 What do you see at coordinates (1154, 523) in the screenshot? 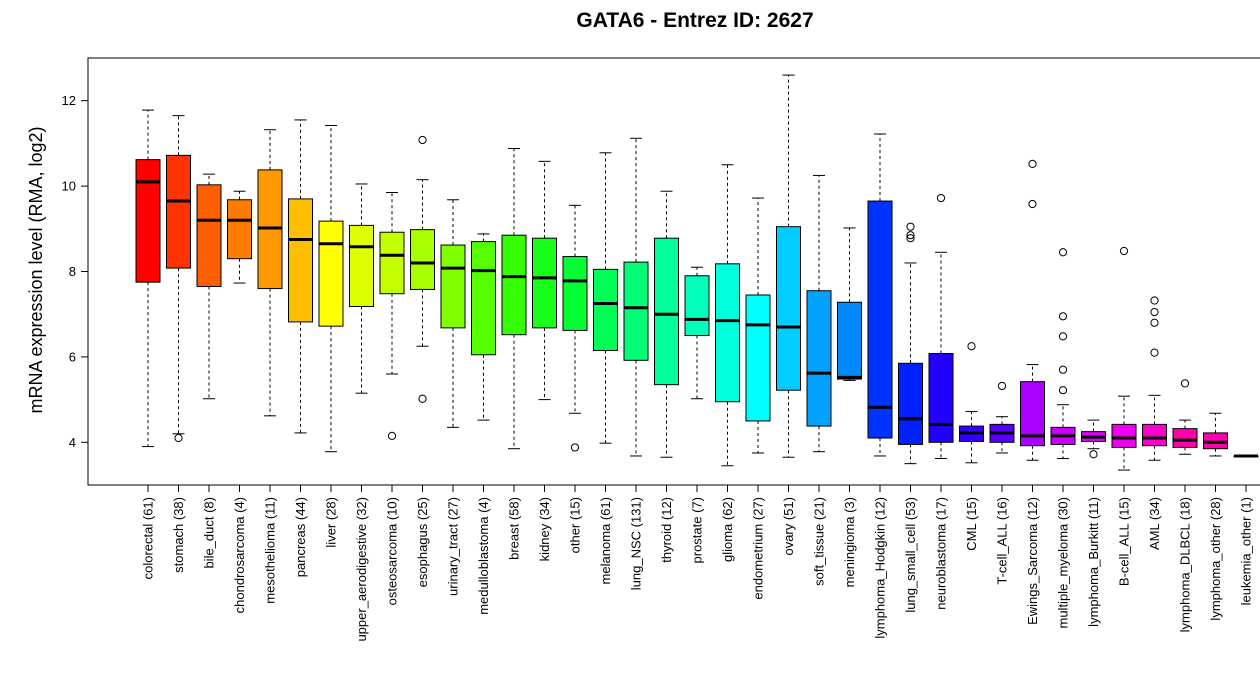
I see `x-tick-label: AML (34)` at bounding box center [1154, 523].